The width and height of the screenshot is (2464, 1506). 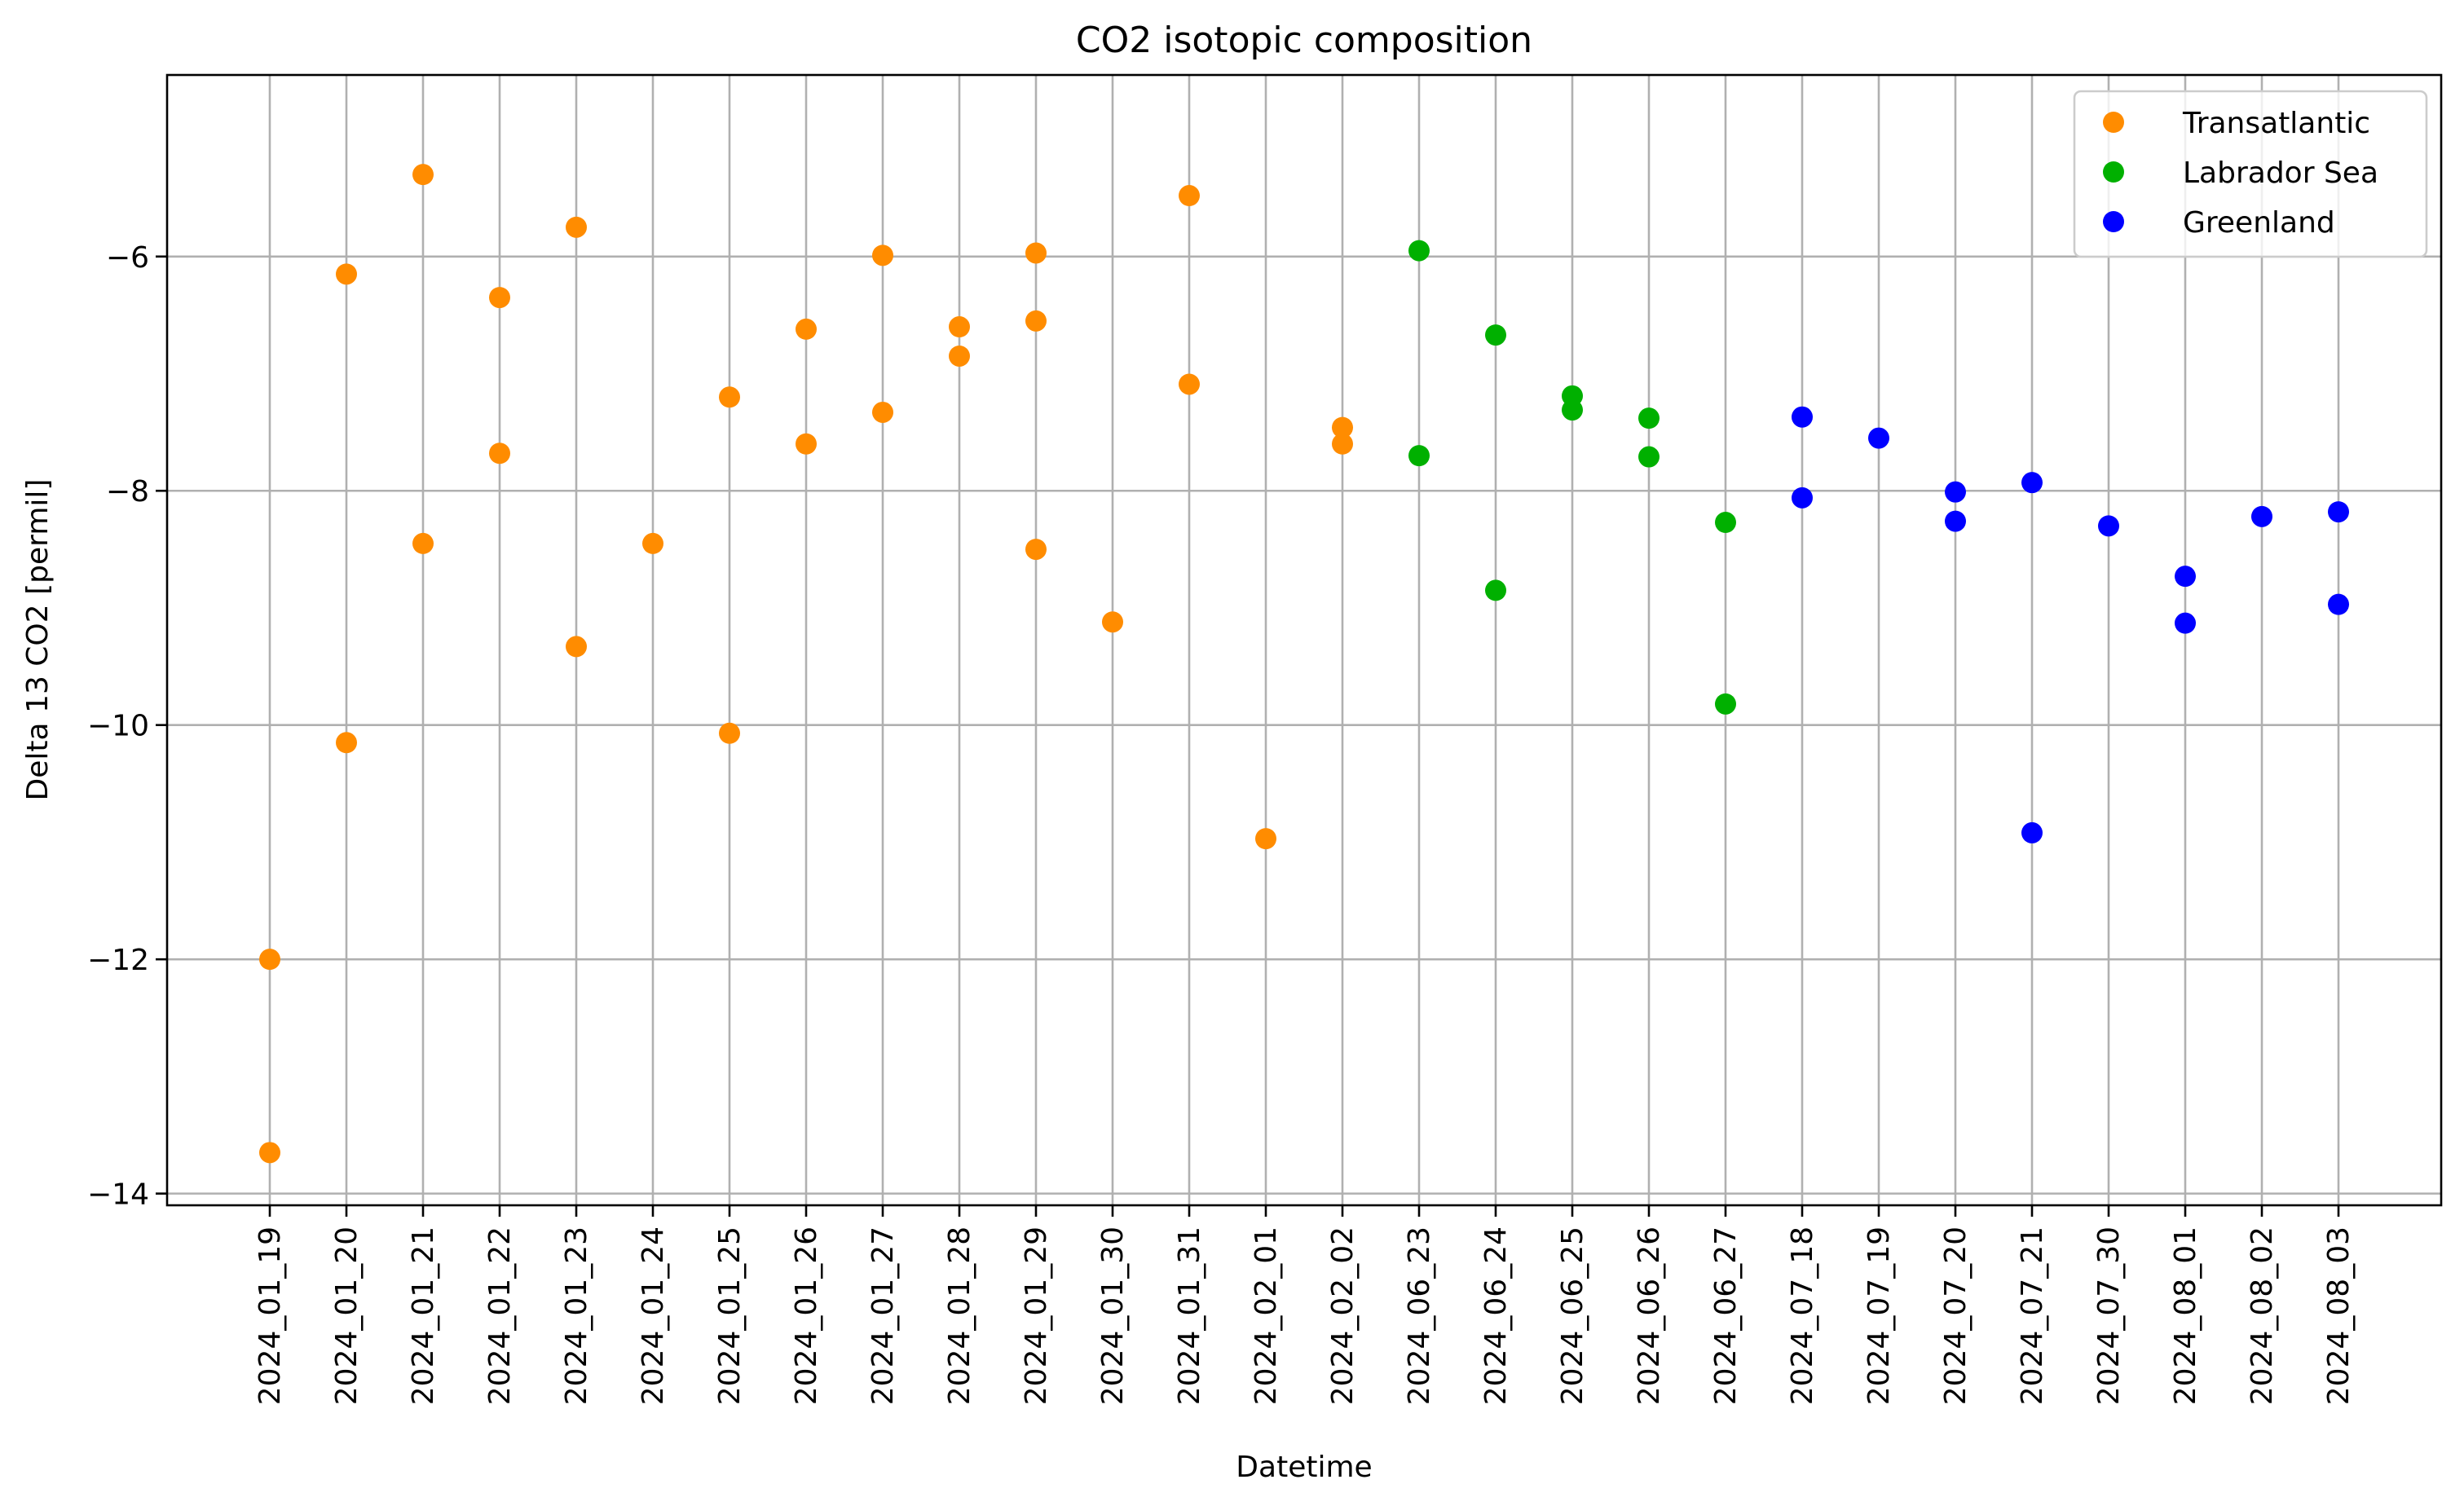 What do you see at coordinates (128, 258) in the screenshot?
I see `y-tick-label: −6` at bounding box center [128, 258].